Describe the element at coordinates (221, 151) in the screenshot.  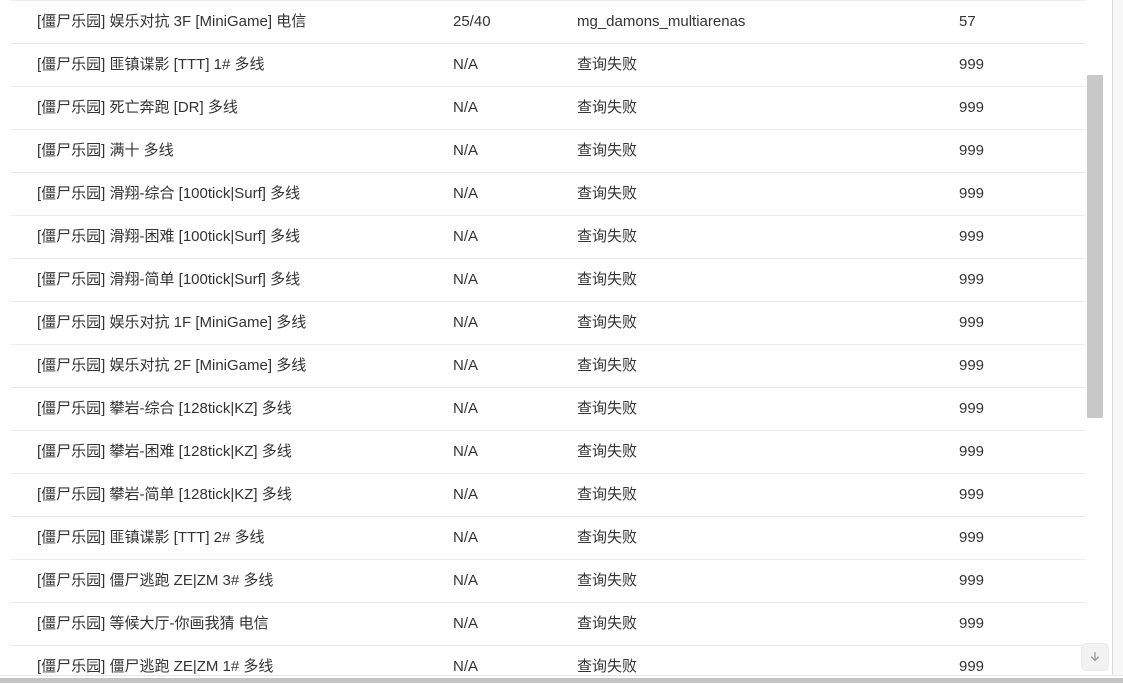
I see `cell-name: [僵尸乐园] 满十 多线` at that location.